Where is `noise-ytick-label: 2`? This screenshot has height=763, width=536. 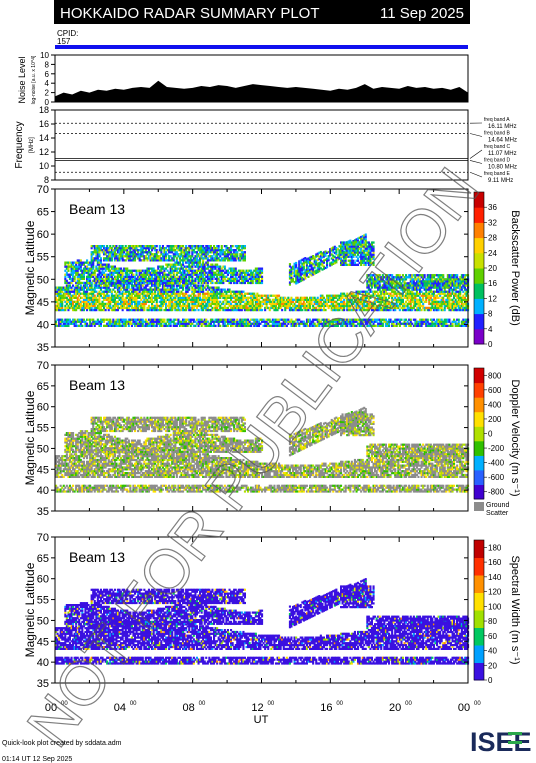
noise-ytick-label: 2 is located at coordinates (47, 93).